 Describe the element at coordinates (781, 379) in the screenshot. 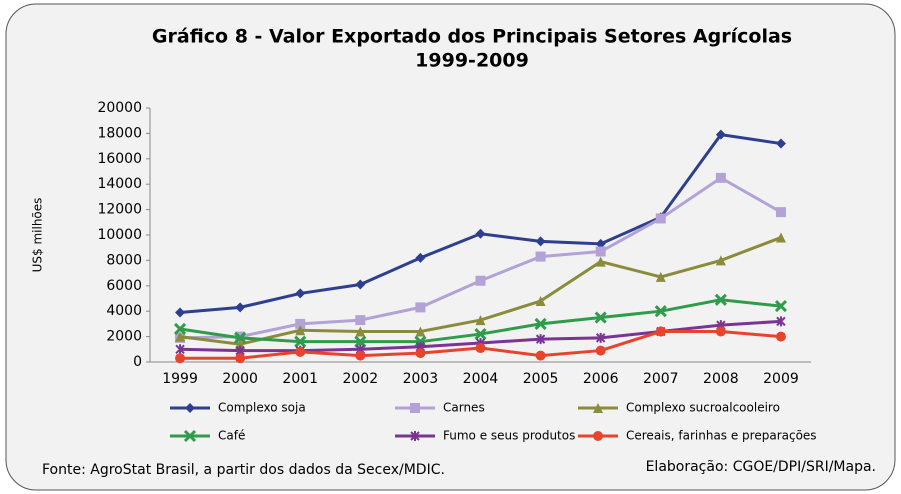

I see `x-tick-label: 2009` at that location.